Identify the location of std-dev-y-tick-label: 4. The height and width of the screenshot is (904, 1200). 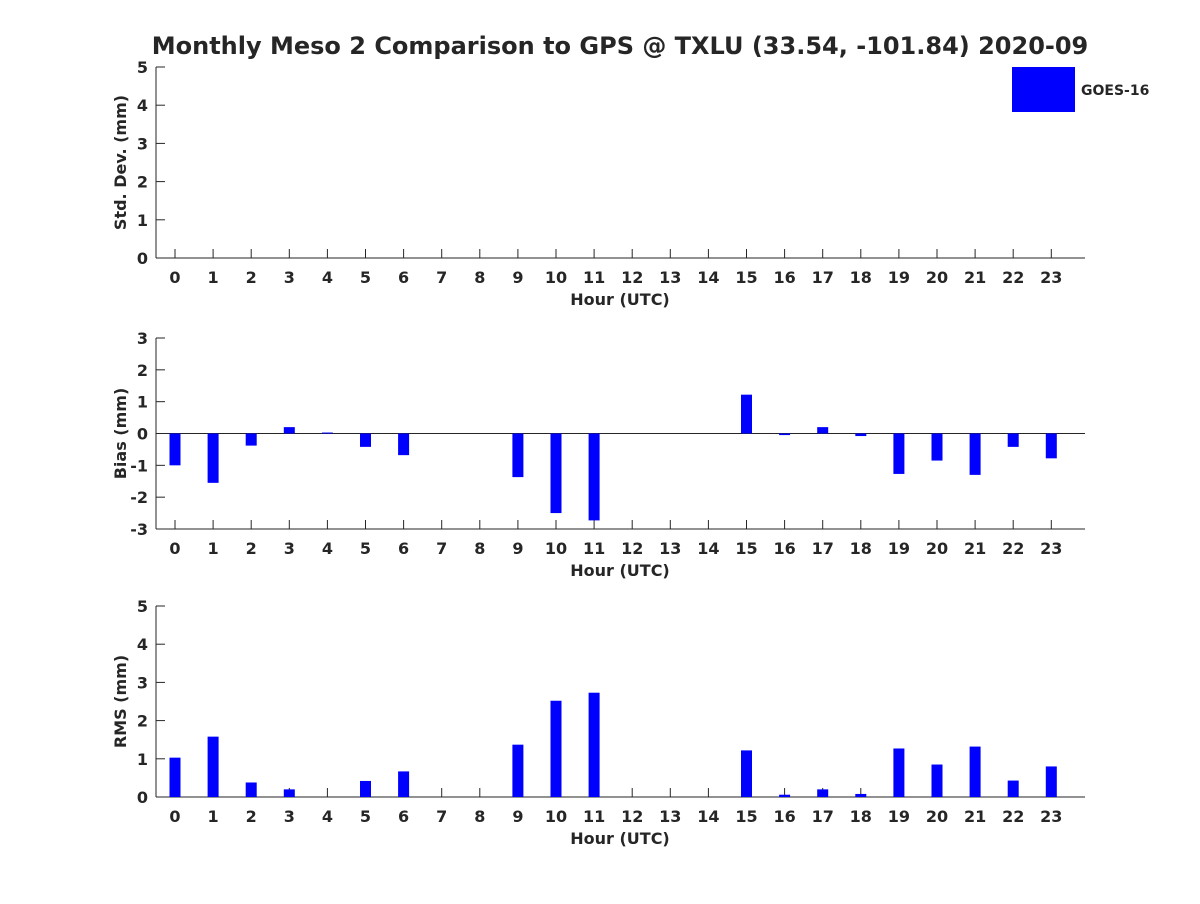
(142, 105).